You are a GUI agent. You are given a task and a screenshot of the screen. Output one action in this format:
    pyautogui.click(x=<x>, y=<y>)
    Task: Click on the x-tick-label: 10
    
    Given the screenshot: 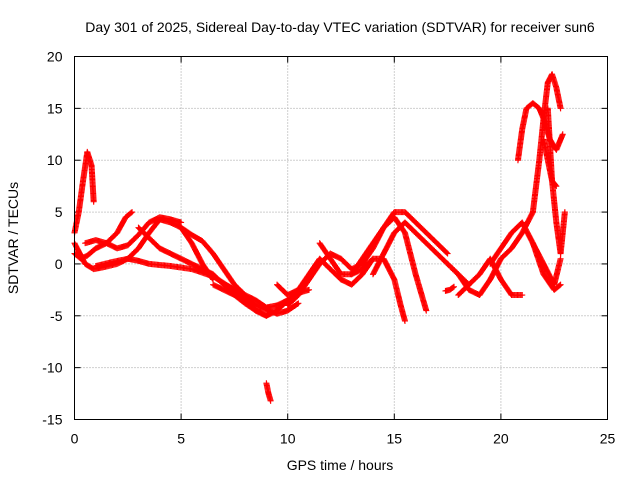 What is the action you would take?
    pyautogui.click(x=288, y=439)
    